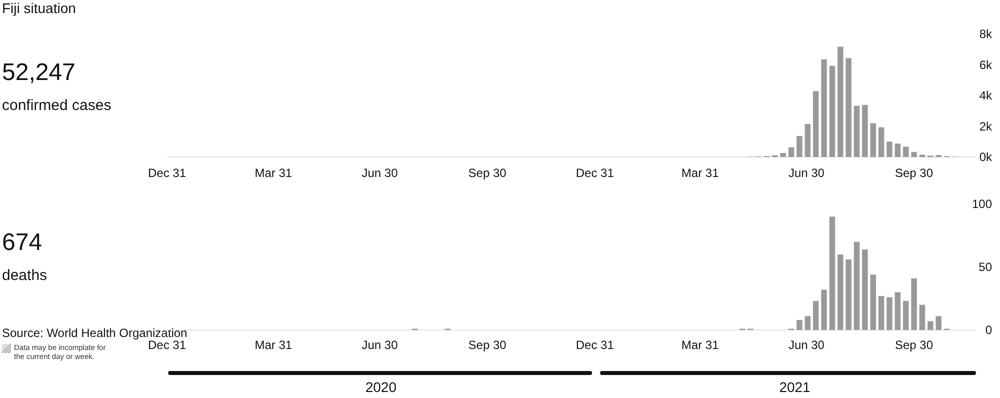 This screenshot has width=1000, height=398. Describe the element at coordinates (986, 126) in the screenshot. I see `y-tick-label: 2k` at that location.